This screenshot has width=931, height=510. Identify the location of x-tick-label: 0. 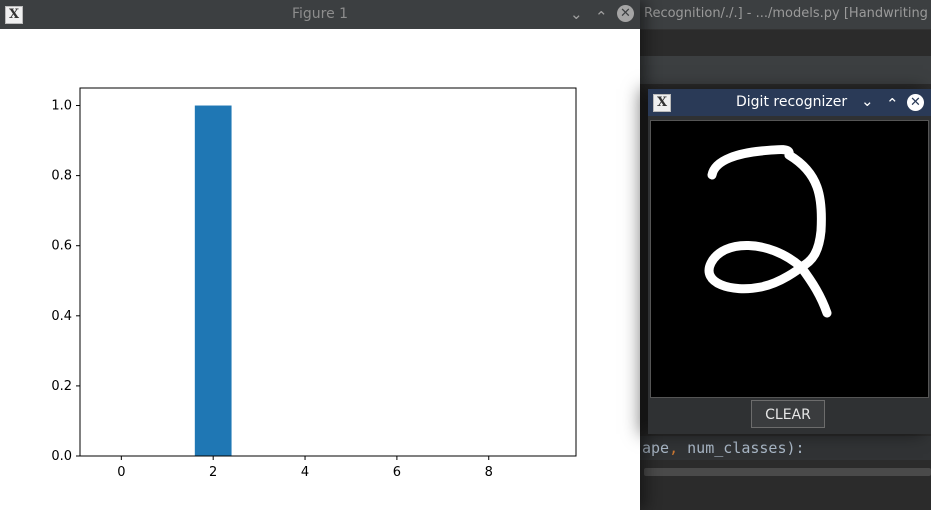
(121, 472).